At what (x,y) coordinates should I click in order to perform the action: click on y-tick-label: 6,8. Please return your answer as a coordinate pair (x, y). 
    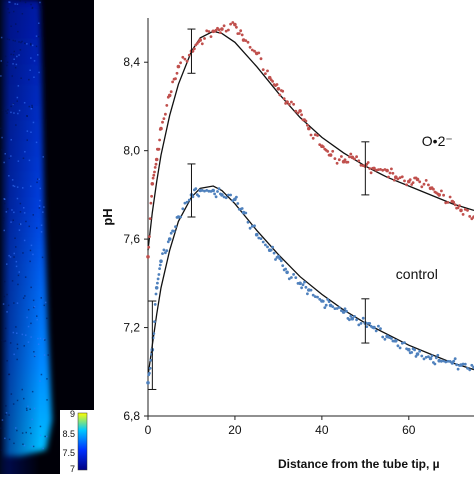
    Looking at the image, I should click on (131, 416).